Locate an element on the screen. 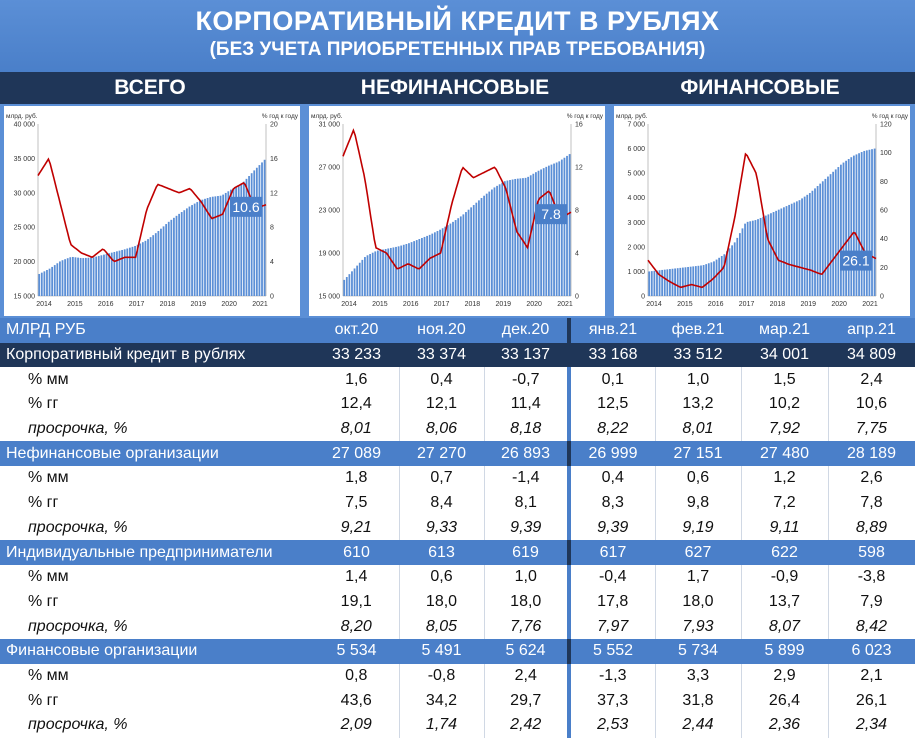 This screenshot has width=915, height=739. cell-value: ноя.20 is located at coordinates (441, 330).